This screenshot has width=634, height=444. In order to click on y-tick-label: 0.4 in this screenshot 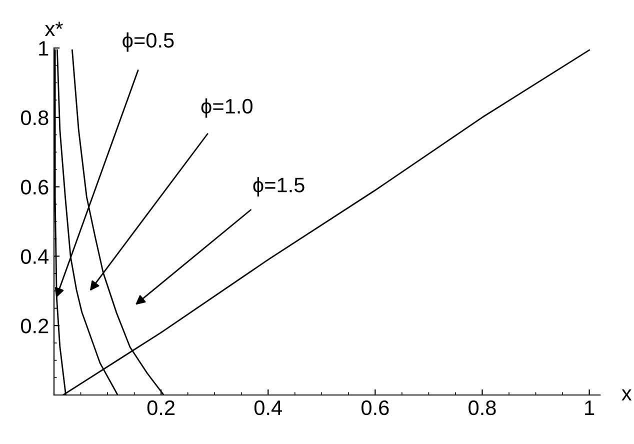, I will do `click(34, 256)`.